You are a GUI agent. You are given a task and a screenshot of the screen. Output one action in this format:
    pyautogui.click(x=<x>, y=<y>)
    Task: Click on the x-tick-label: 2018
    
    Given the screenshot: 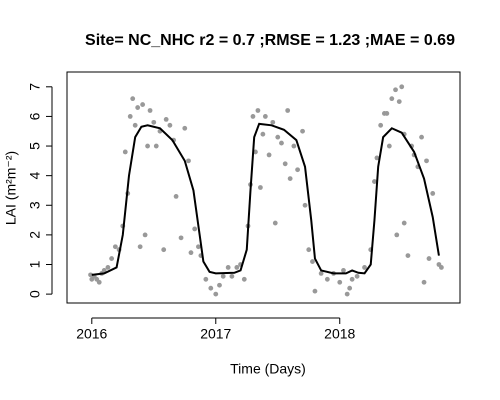 What is the action you would take?
    pyautogui.click(x=339, y=334)
    